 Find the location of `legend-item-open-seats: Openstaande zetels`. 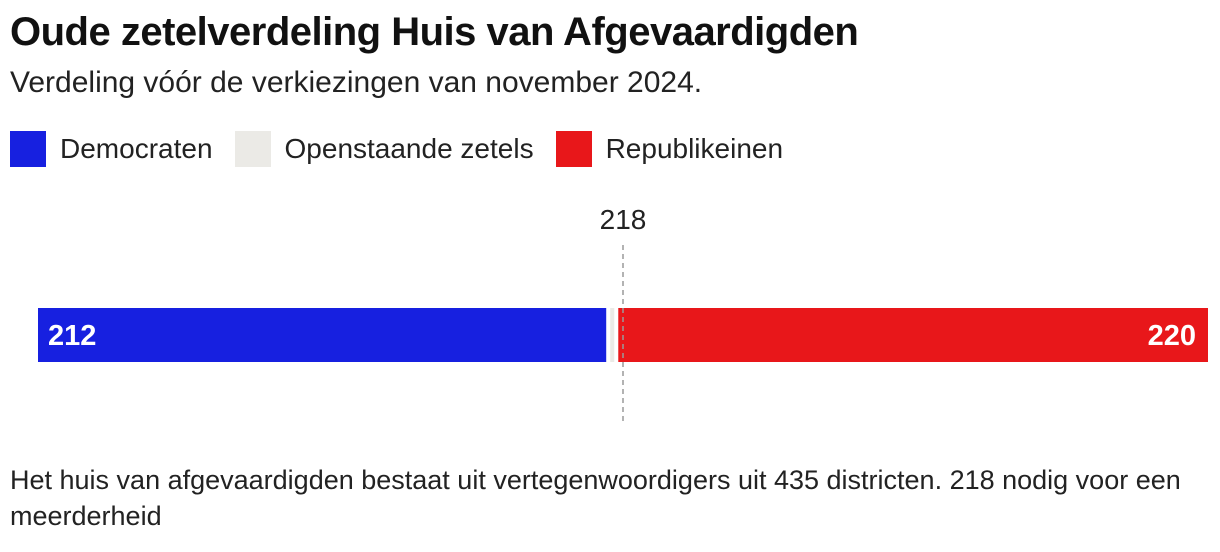

legend-item-open-seats: Openstaande zetels is located at coordinates (384, 149).